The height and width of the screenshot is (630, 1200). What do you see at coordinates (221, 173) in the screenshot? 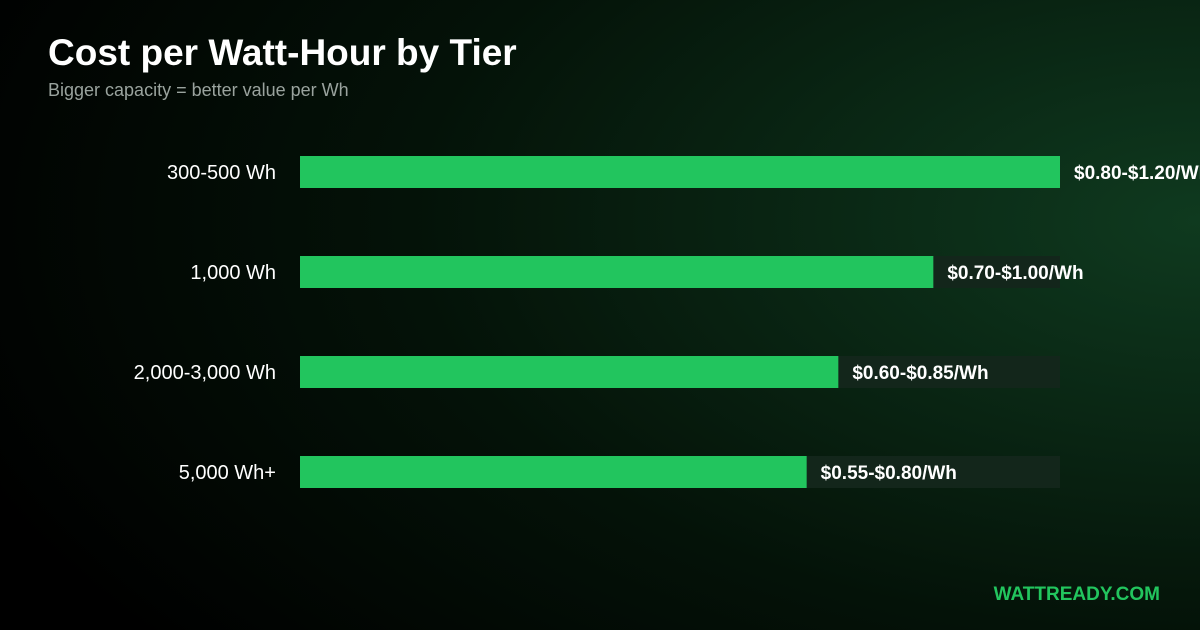
I see `category-label: 300-500 Wh` at bounding box center [221, 173].